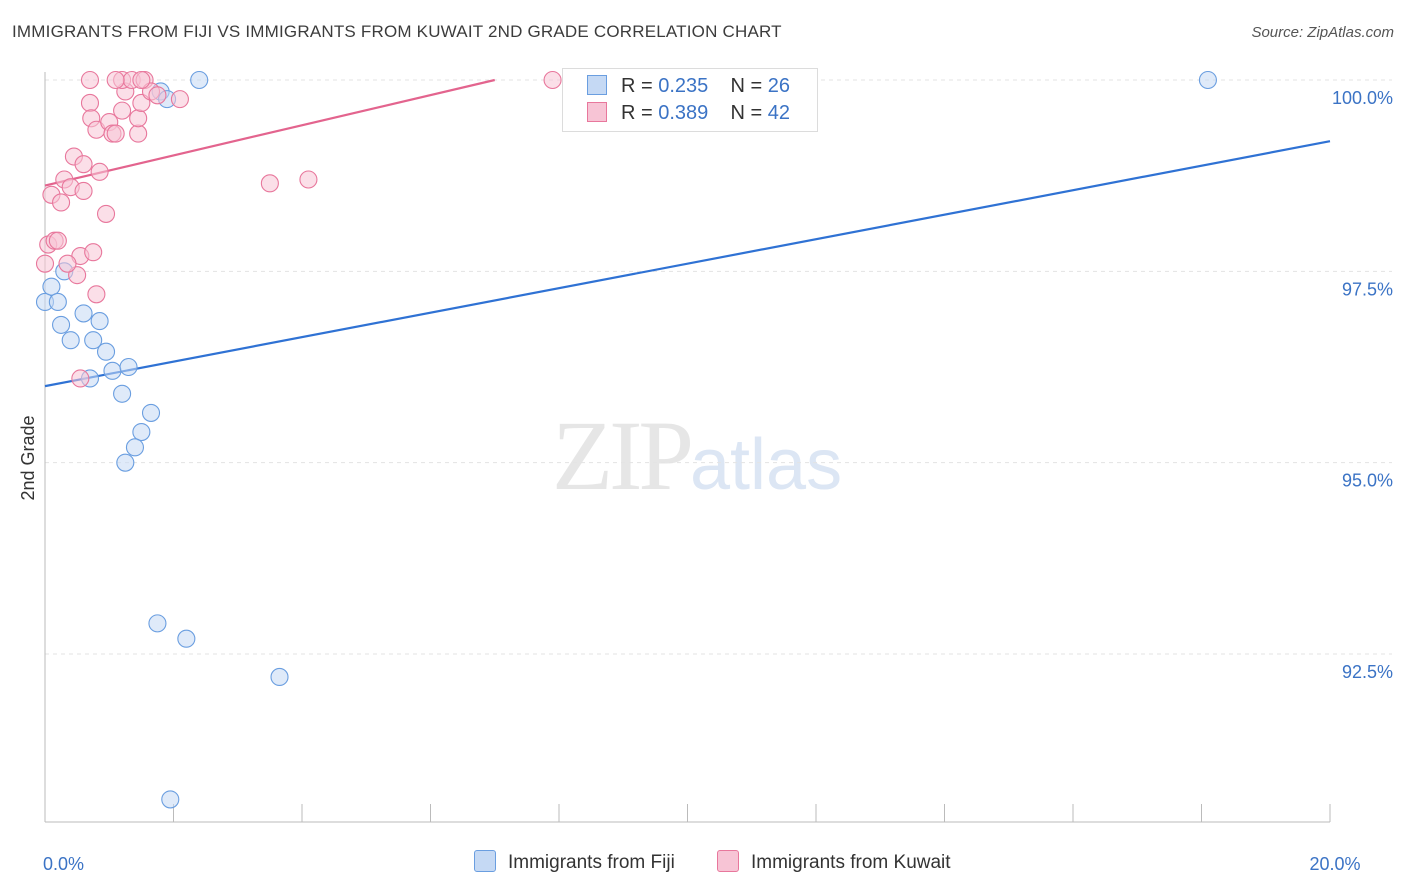 Image resolution: width=1406 pixels, height=892 pixels. What do you see at coordinates (597, 85) in the screenshot?
I see `legend-swatch-fiji` at bounding box center [597, 85].